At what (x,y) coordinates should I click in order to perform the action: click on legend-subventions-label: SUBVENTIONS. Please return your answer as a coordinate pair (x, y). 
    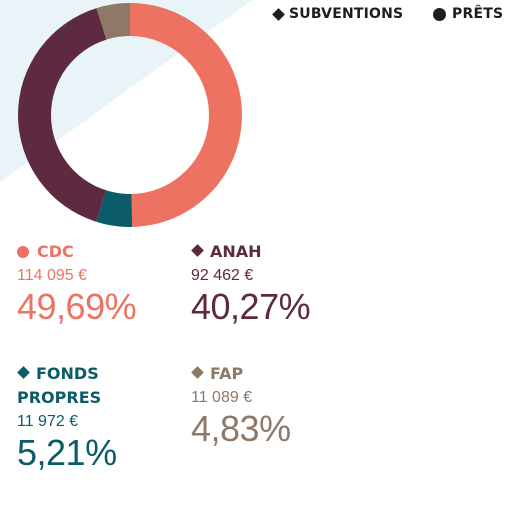
    Looking at the image, I should click on (346, 14).